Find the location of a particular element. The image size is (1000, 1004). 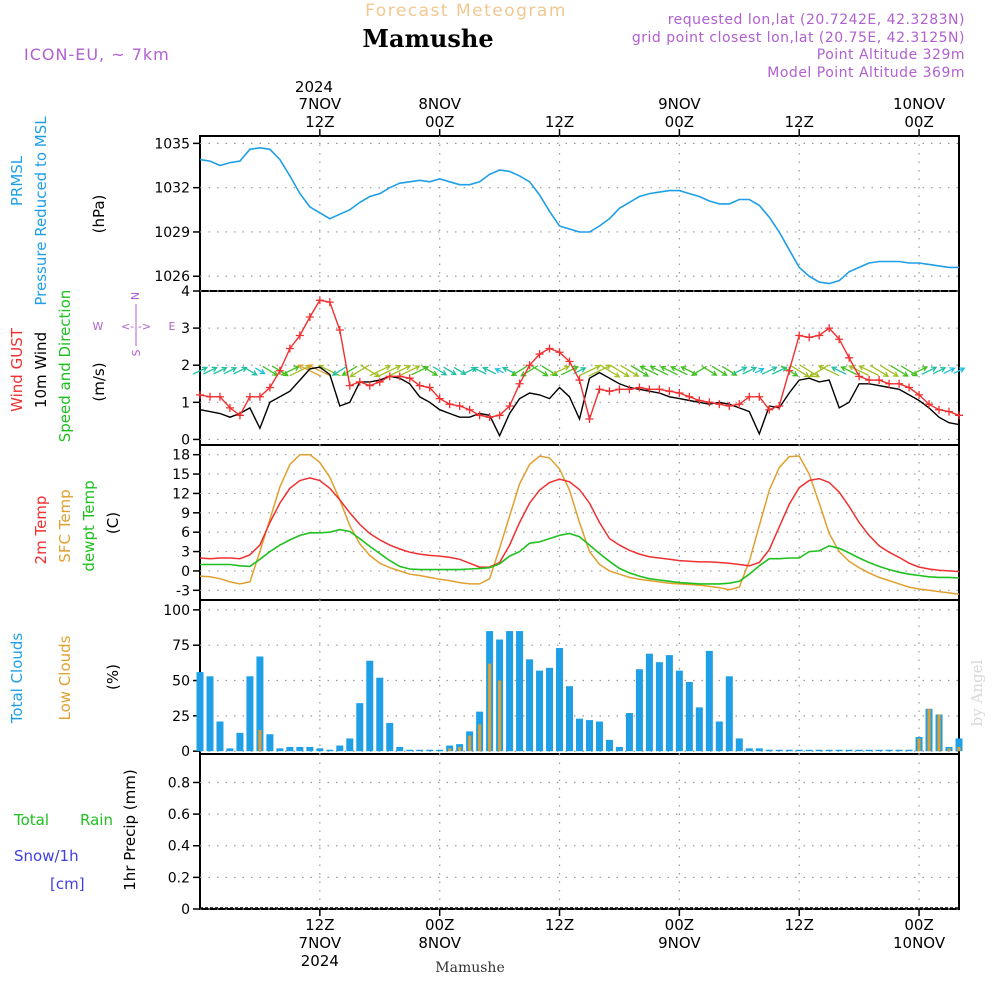

pressure-unit: (hPa) is located at coordinates (99, 214).